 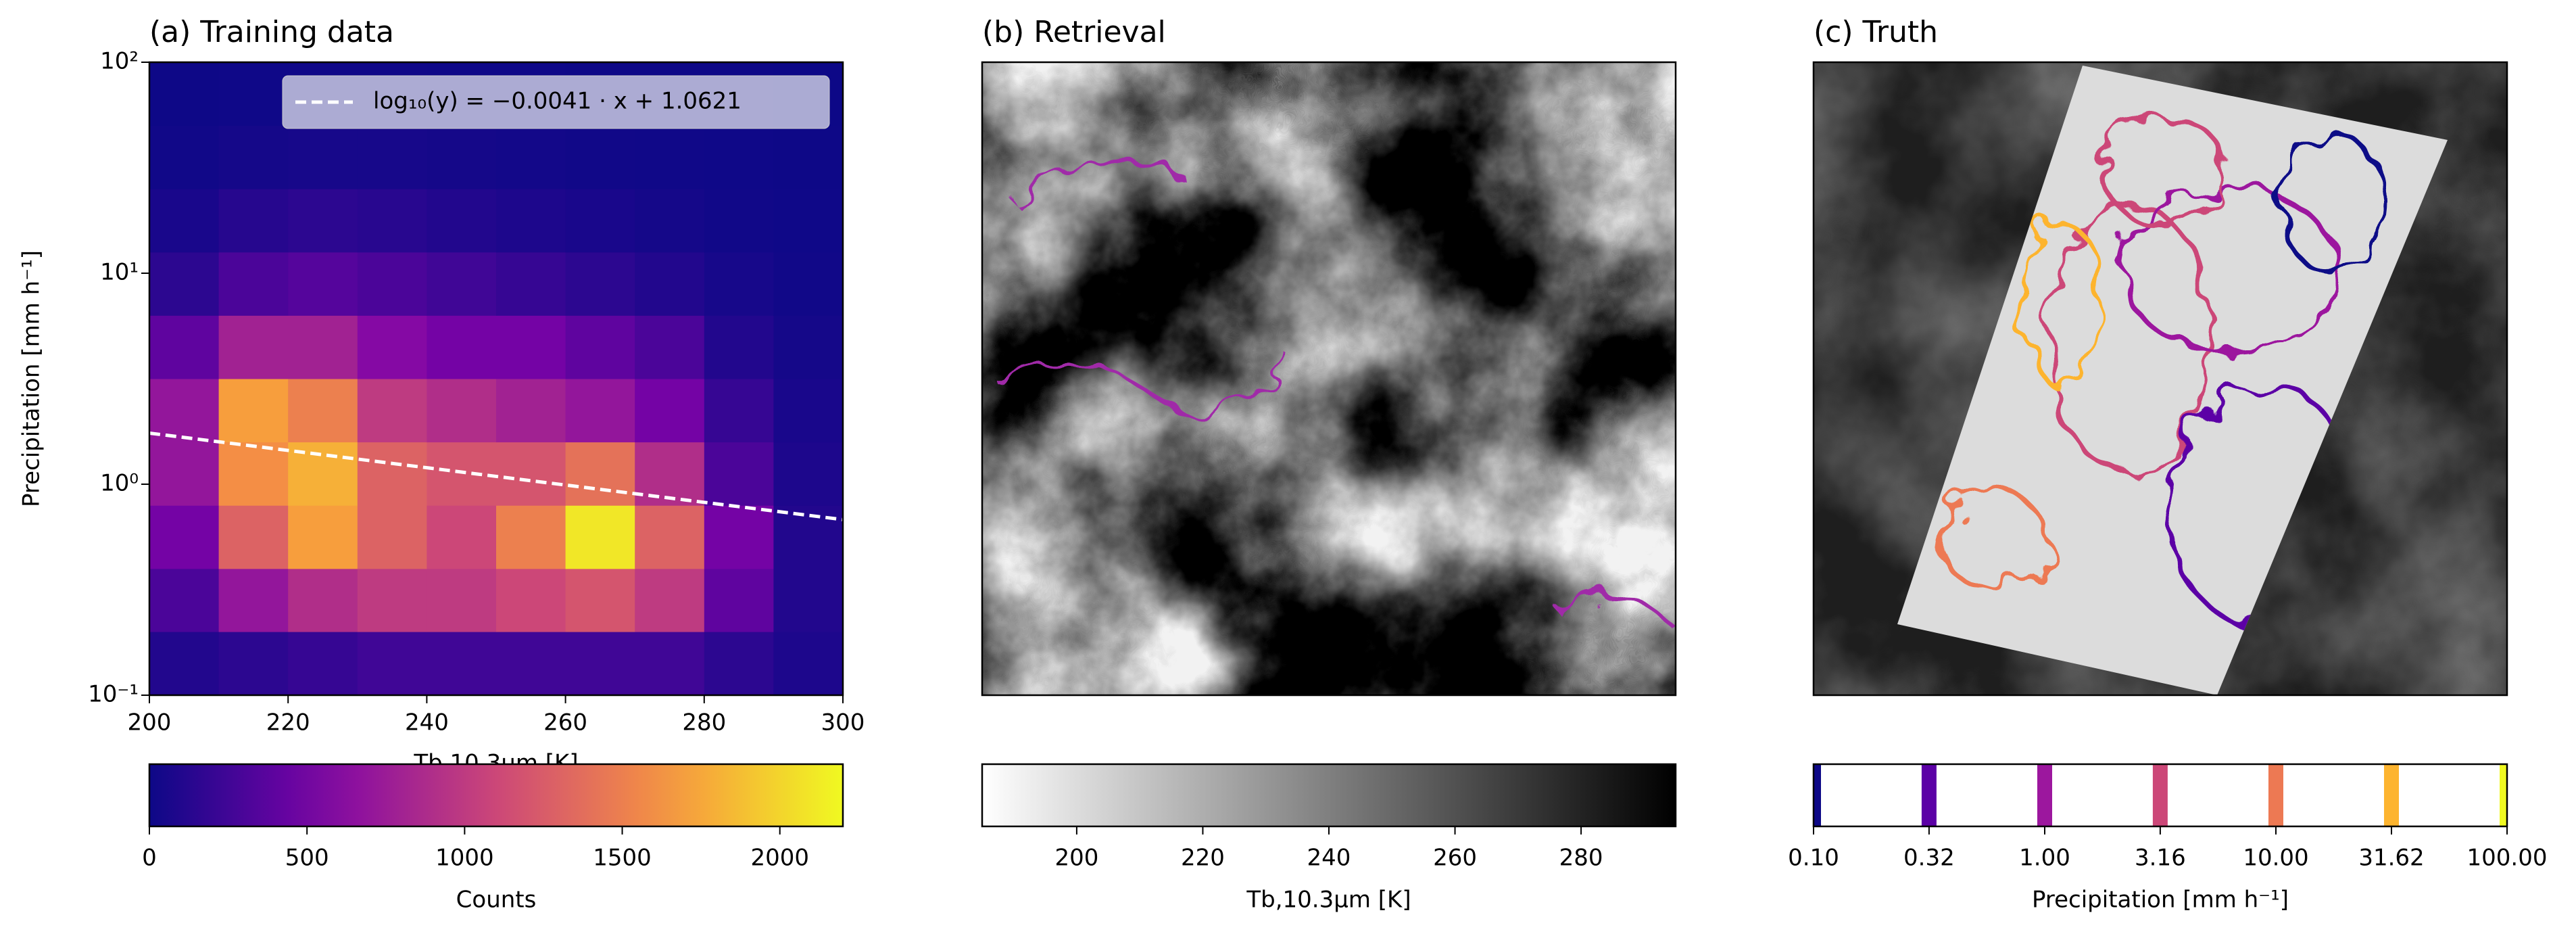 What do you see at coordinates (119, 62) in the screenshot?
I see `y-tick-label: 10²` at bounding box center [119, 62].